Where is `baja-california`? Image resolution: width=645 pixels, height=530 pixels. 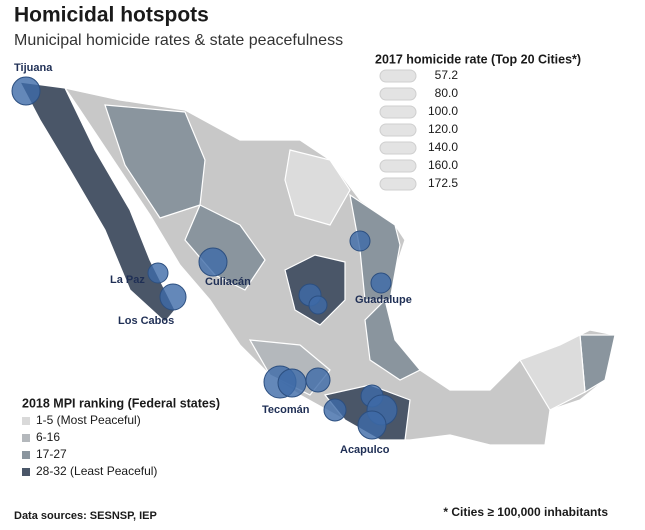
baja-california is located at coordinates (97, 202).